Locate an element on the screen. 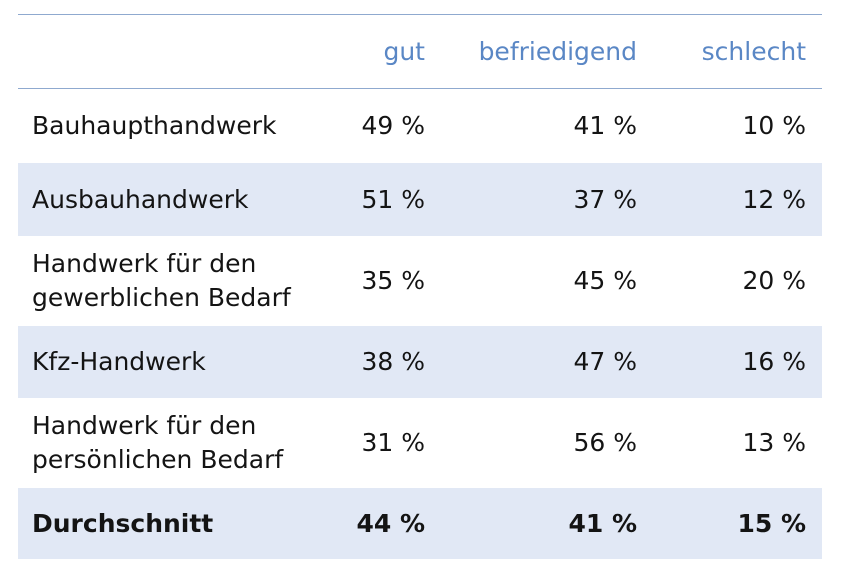 This screenshot has width=842, height=570. cell-schlecht: 15 % is located at coordinates (771, 523).